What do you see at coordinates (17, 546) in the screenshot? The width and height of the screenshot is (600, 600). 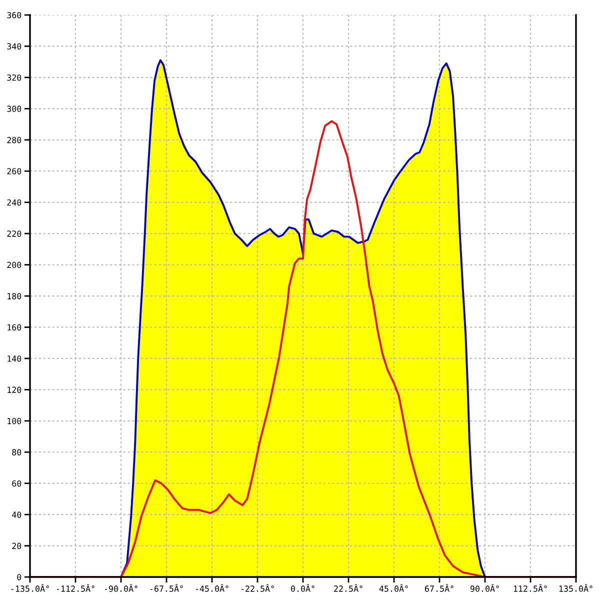 I see `y-tick-label: 20` at bounding box center [17, 546].